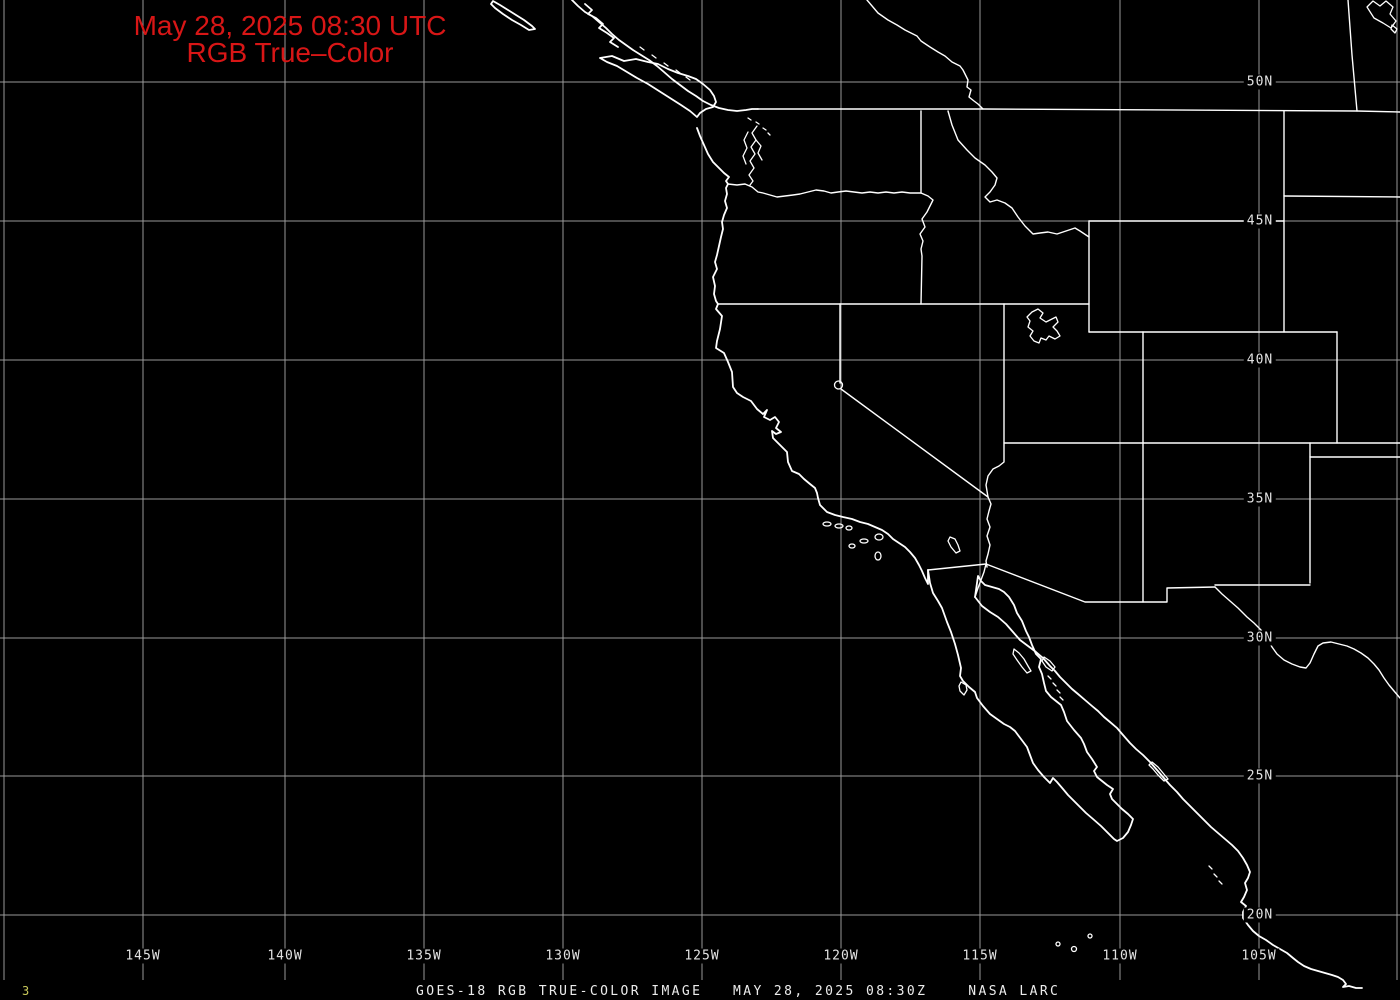 The height and width of the screenshot is (1000, 1400). What do you see at coordinates (995, 435) in the screenshot?
I see `border-nv-ut-az` at bounding box center [995, 435].